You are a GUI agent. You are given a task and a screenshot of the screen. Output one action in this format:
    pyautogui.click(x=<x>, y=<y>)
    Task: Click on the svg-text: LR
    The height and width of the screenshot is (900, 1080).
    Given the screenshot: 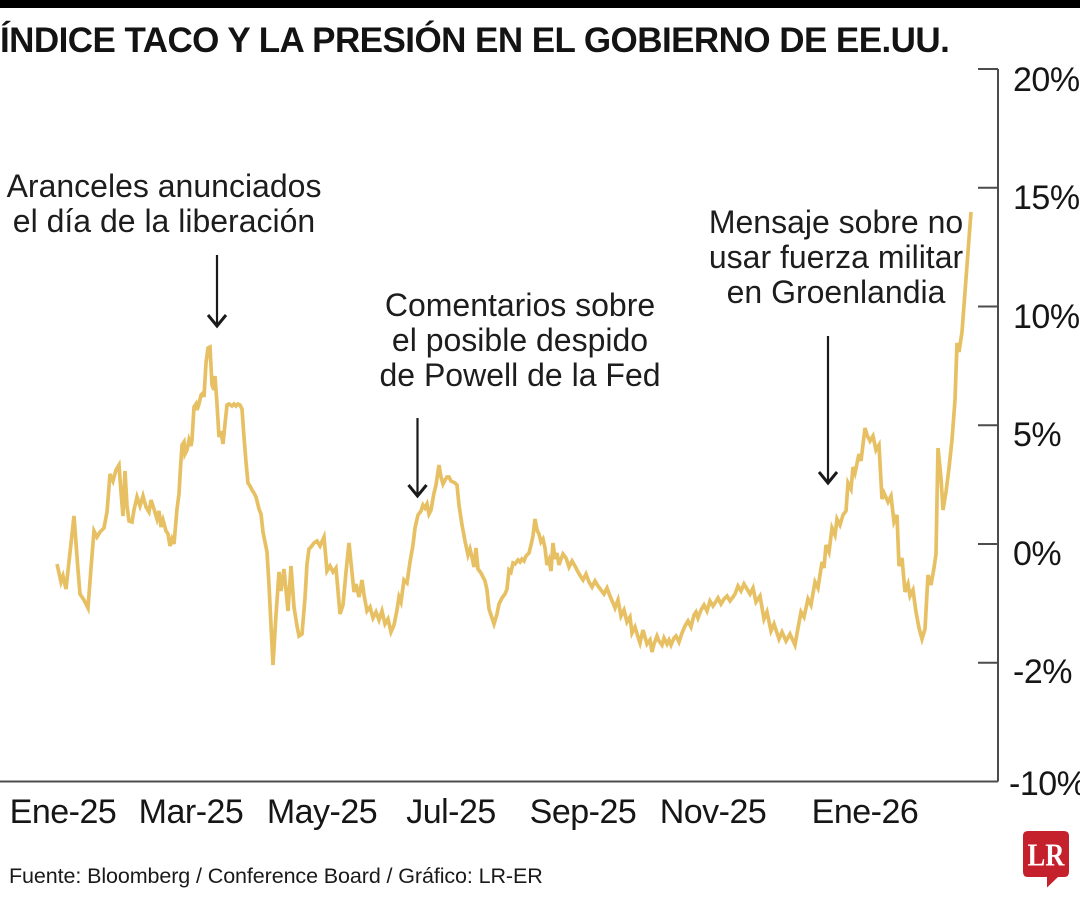 What is the action you would take?
    pyautogui.click(x=1047, y=855)
    